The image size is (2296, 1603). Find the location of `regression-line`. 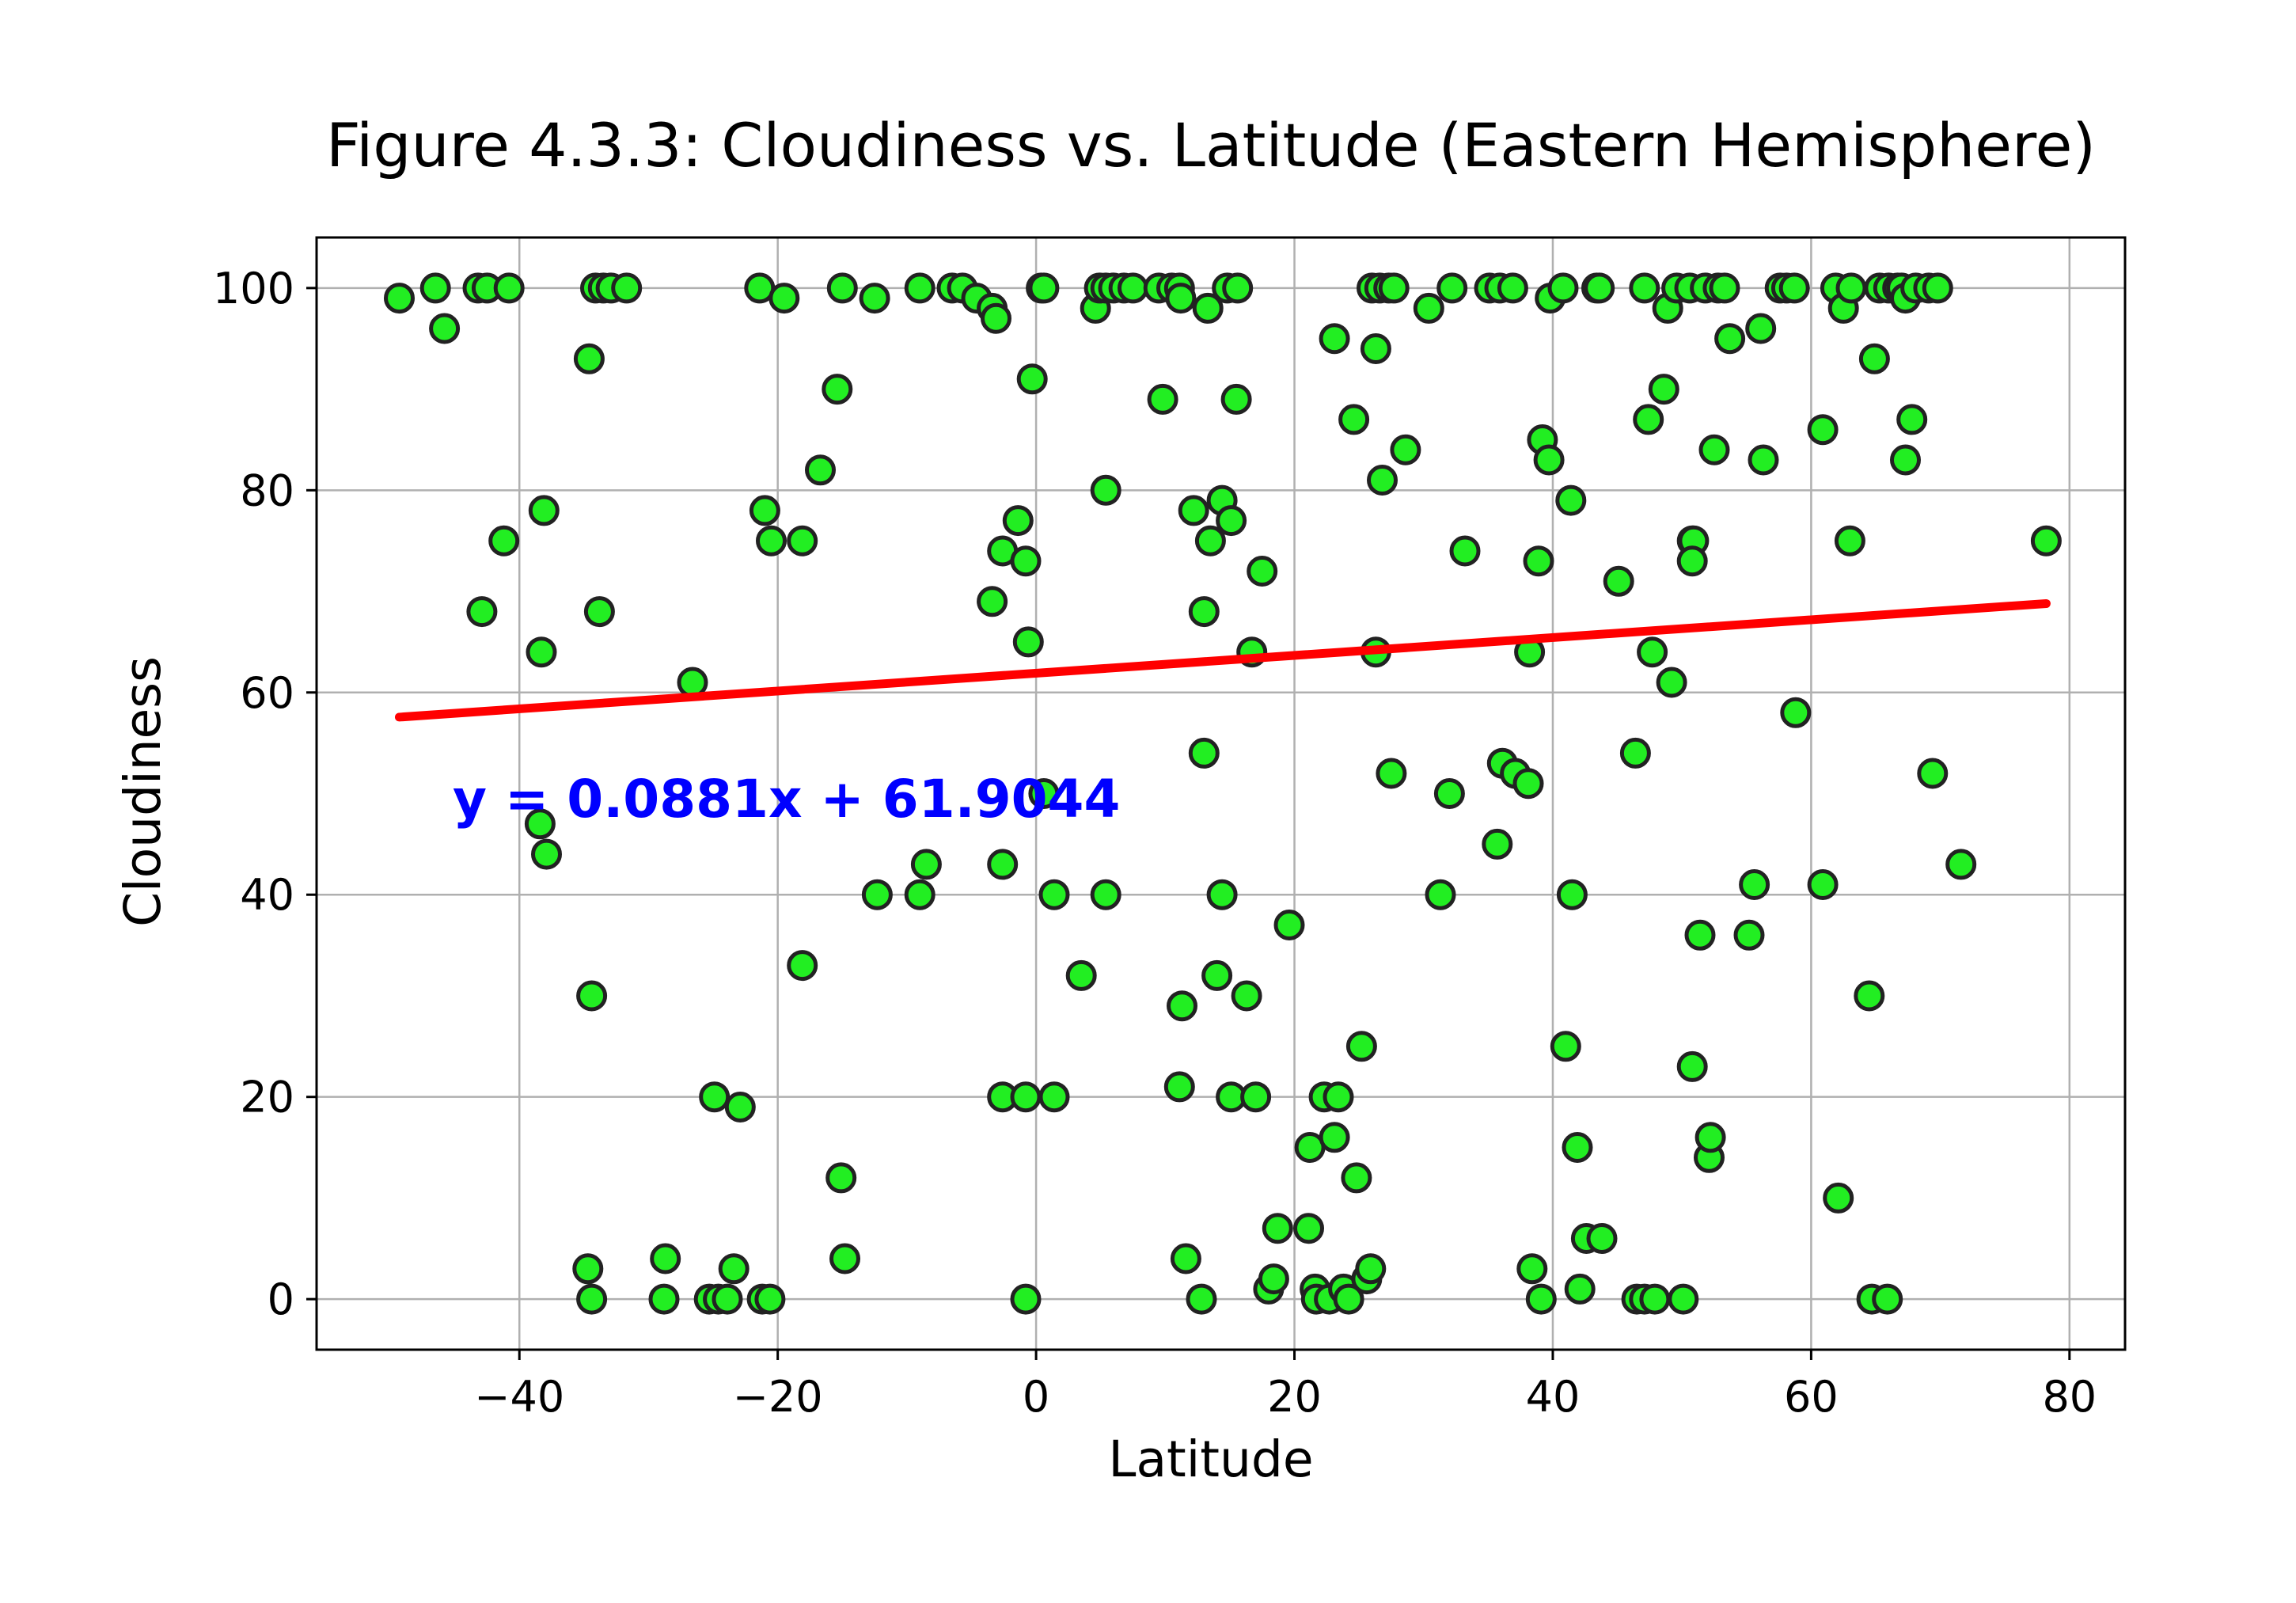

regression-line is located at coordinates (1222, 660).